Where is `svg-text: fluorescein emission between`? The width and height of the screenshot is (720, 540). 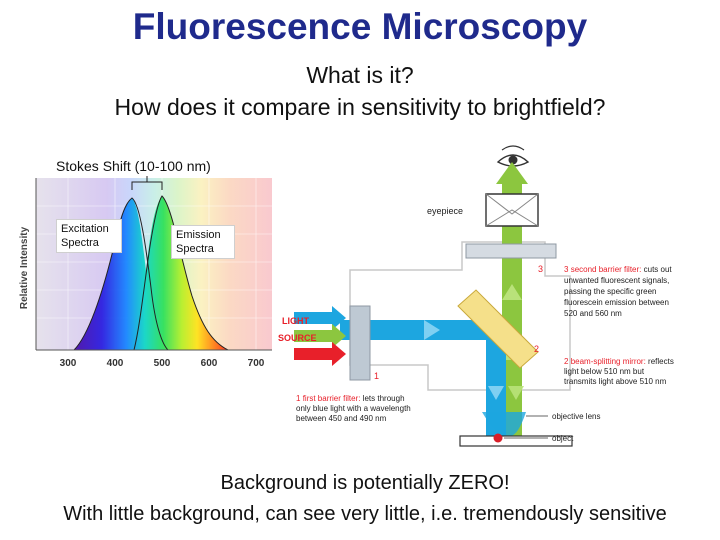
svg-text: fluorescein emission between is located at coordinates (616, 302).